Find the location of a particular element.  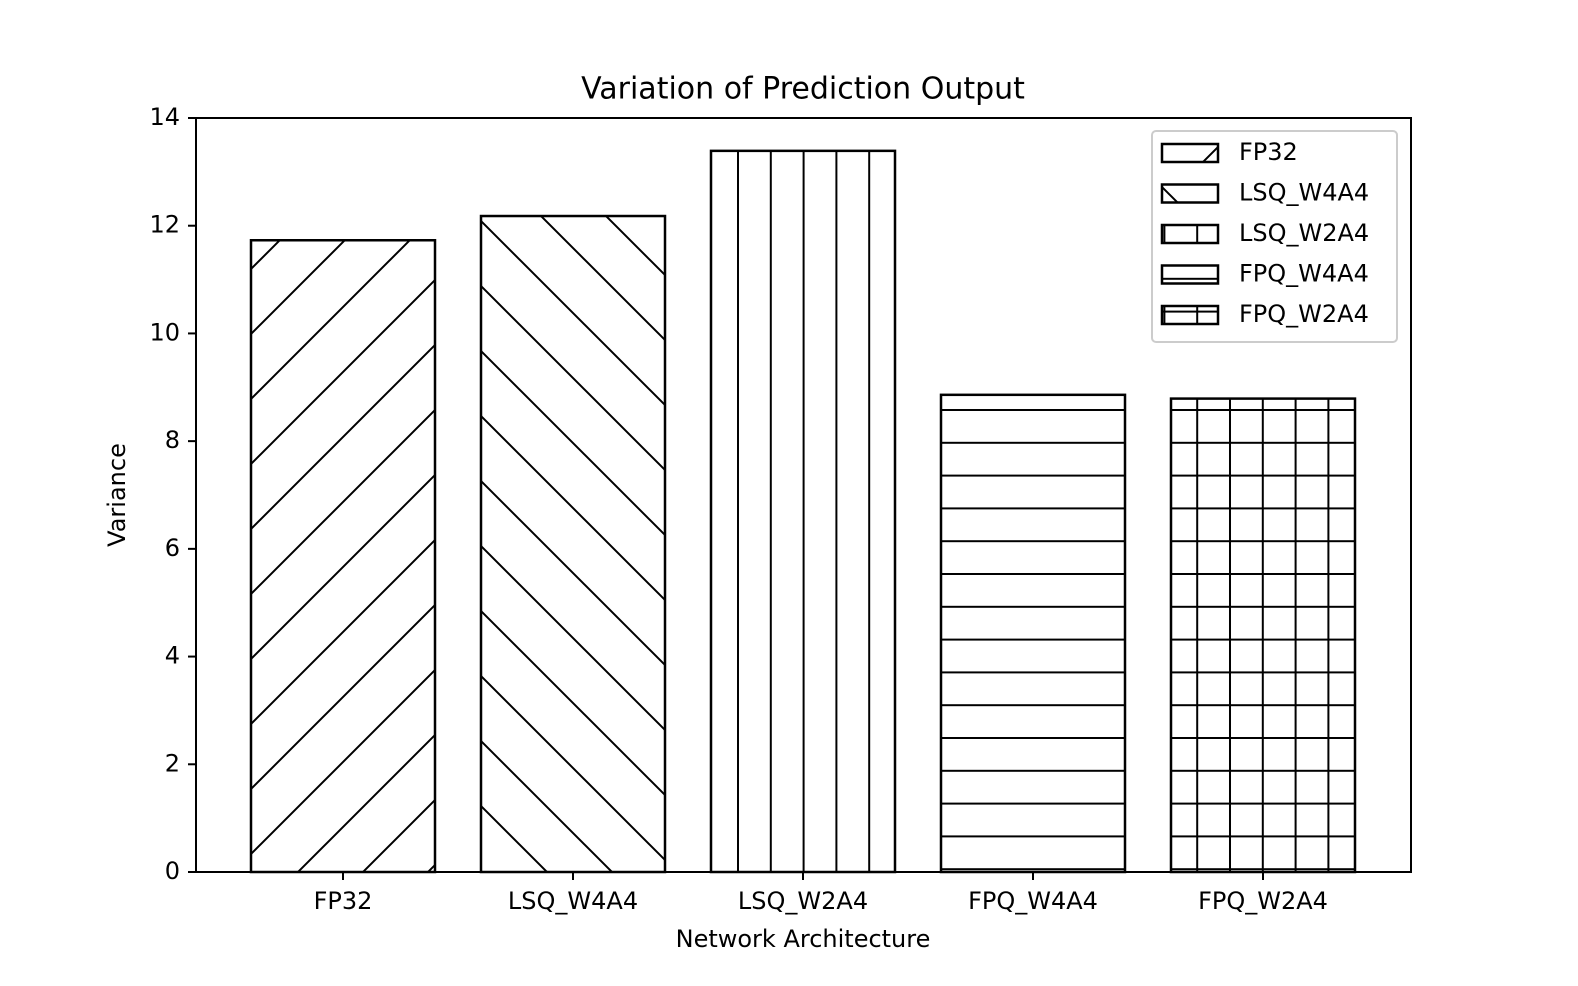

chart-title: Variation of Prediction Output is located at coordinates (803, 89).